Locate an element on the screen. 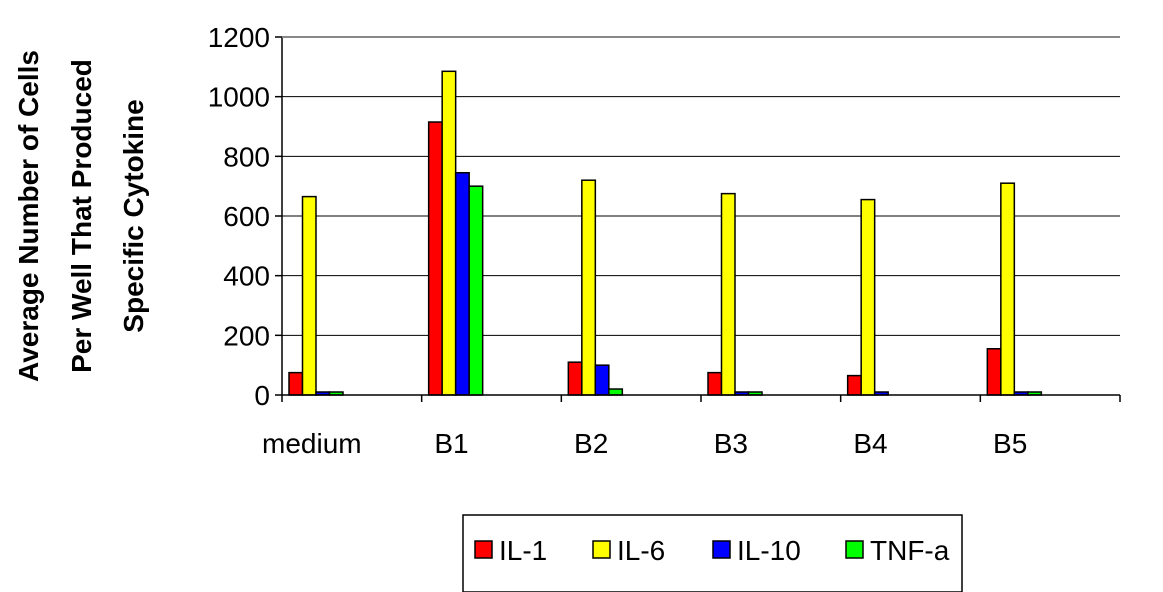 The width and height of the screenshot is (1163, 592). y-axis-label-line-2: Per Well That Produced is located at coordinates (81, 216).